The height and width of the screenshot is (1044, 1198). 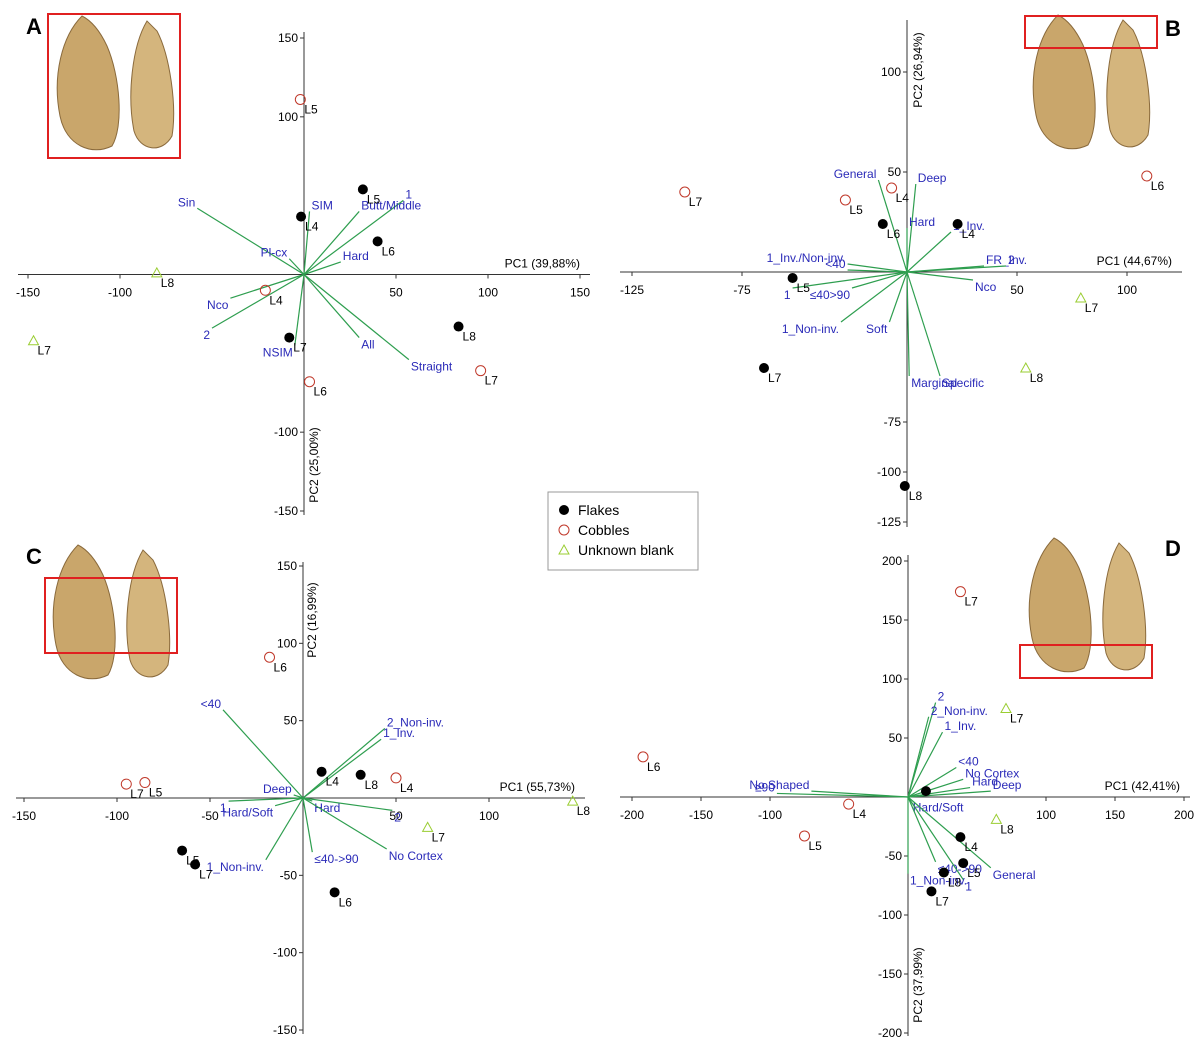 I want to click on loading-label: Pl-cx, so click(x=274, y=253).